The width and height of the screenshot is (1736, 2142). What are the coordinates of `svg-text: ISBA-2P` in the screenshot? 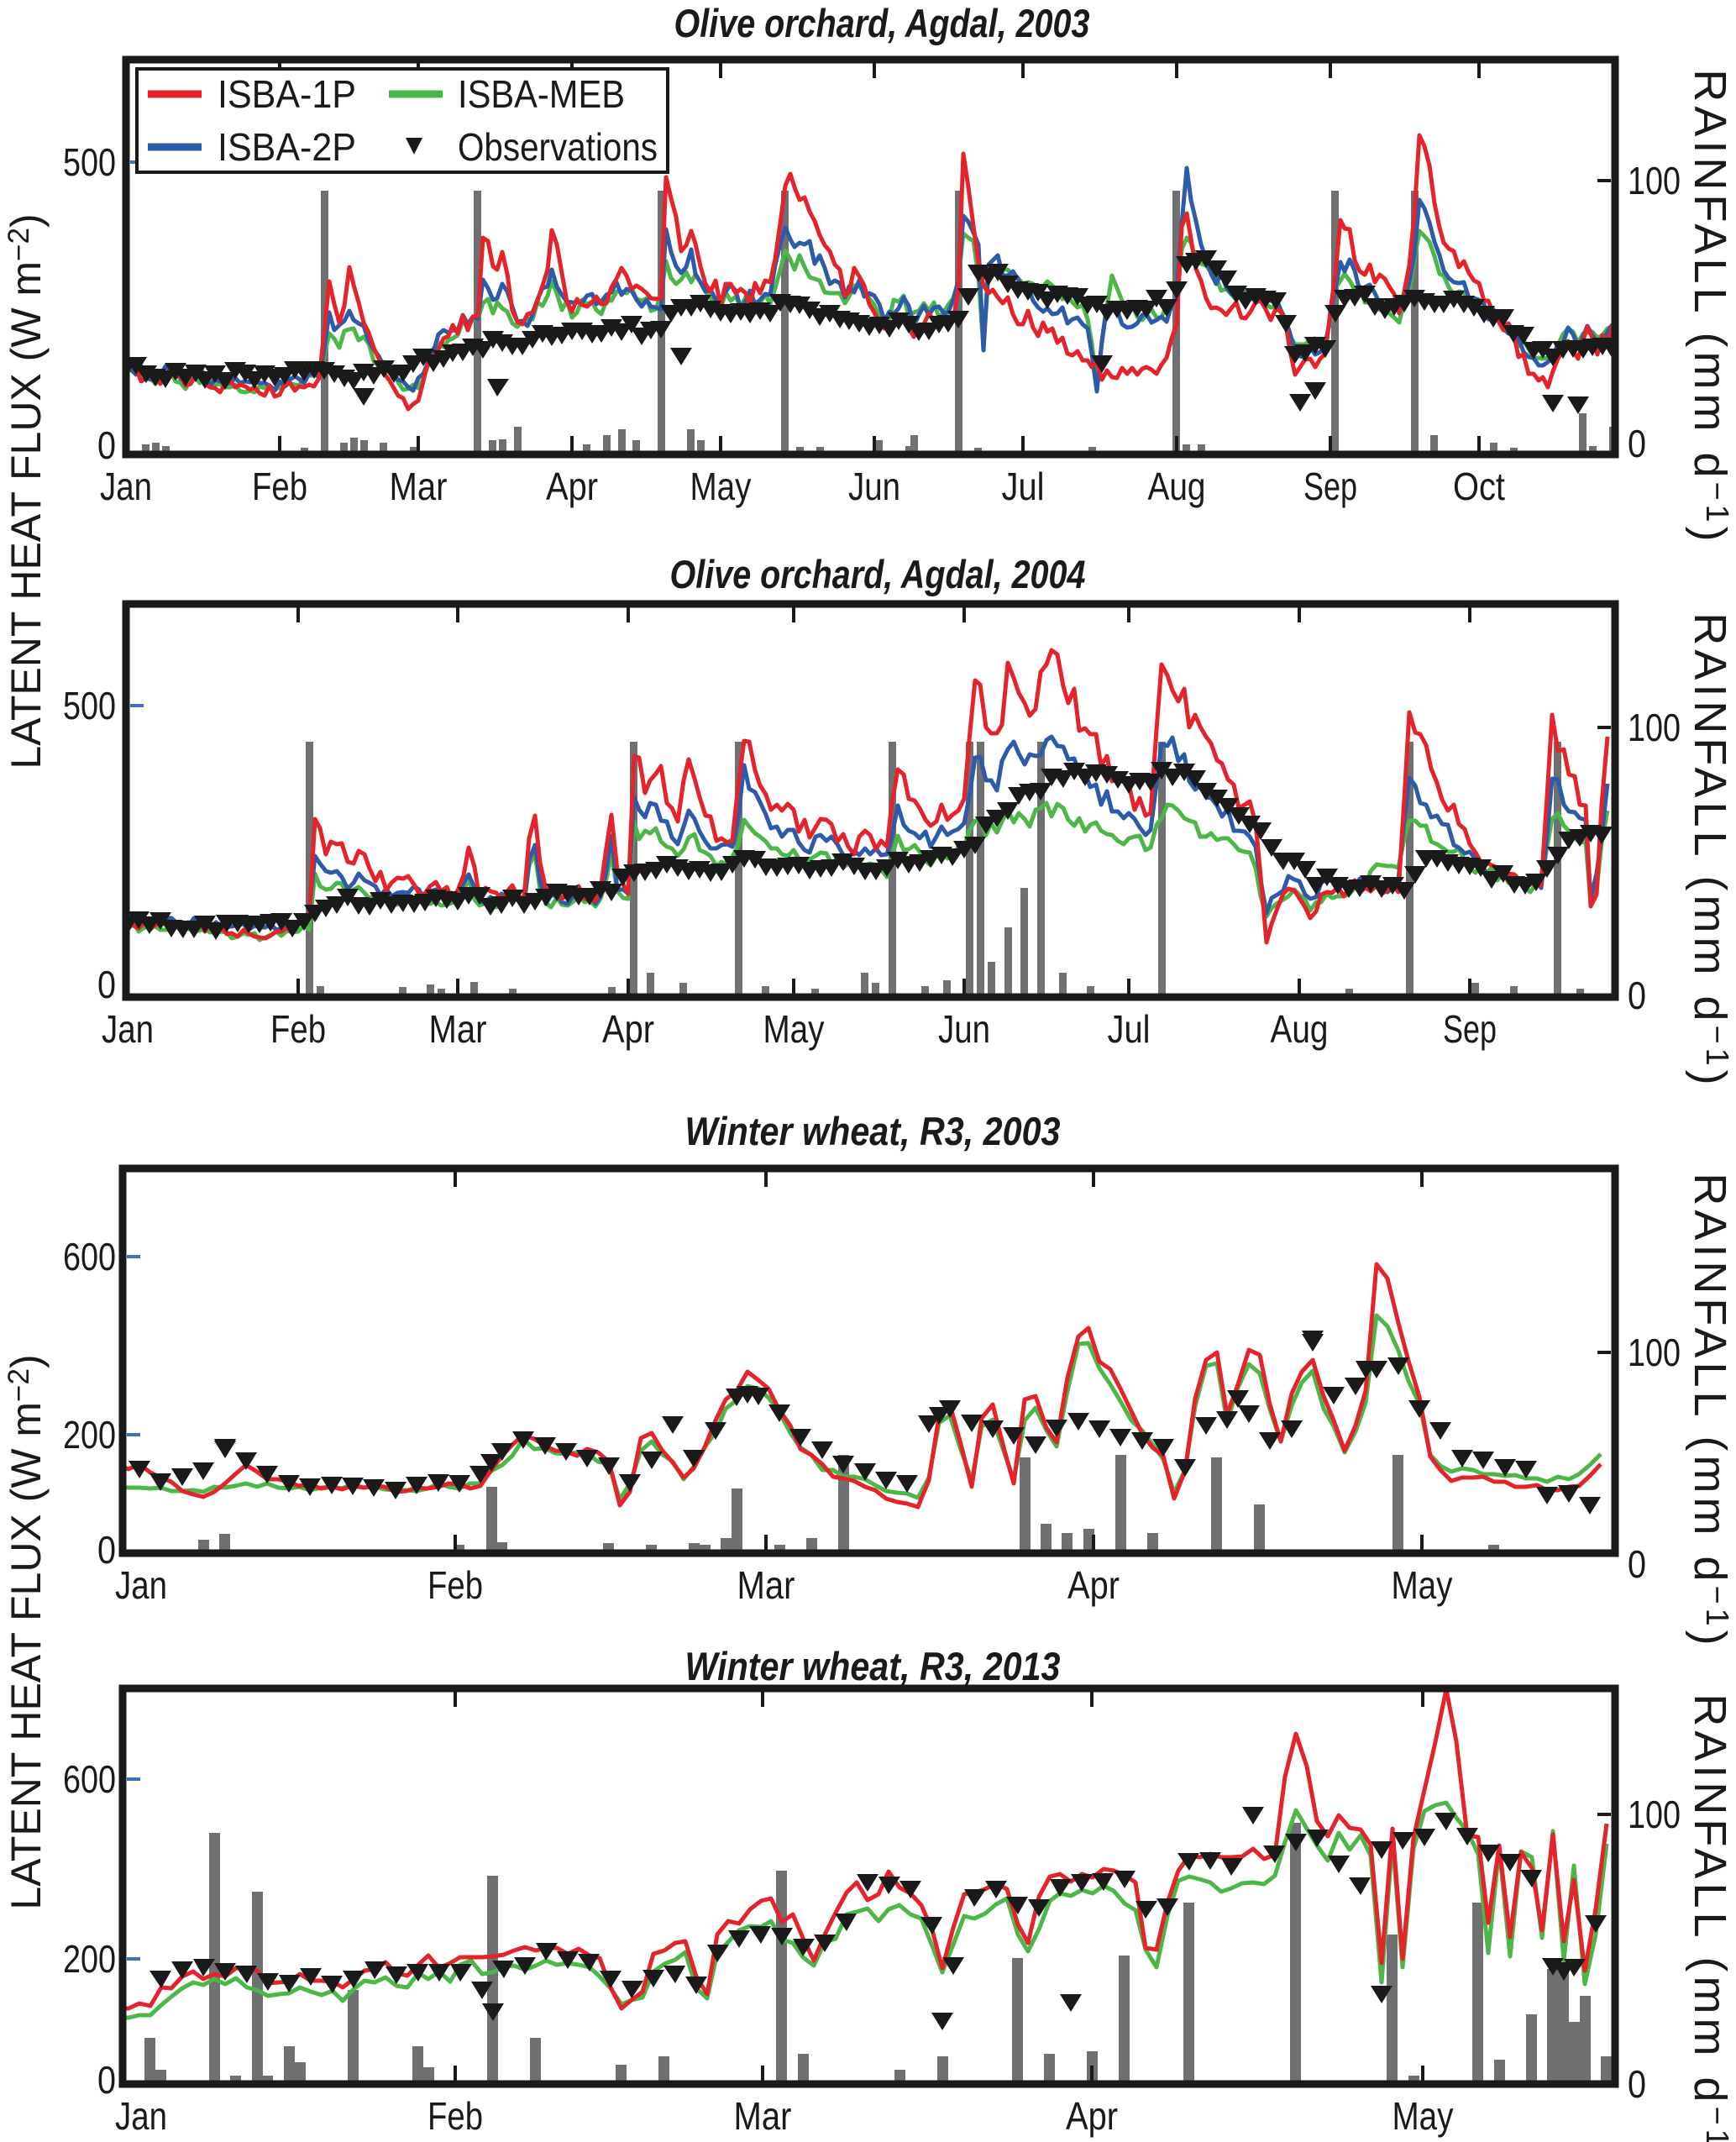 It's located at (287, 147).